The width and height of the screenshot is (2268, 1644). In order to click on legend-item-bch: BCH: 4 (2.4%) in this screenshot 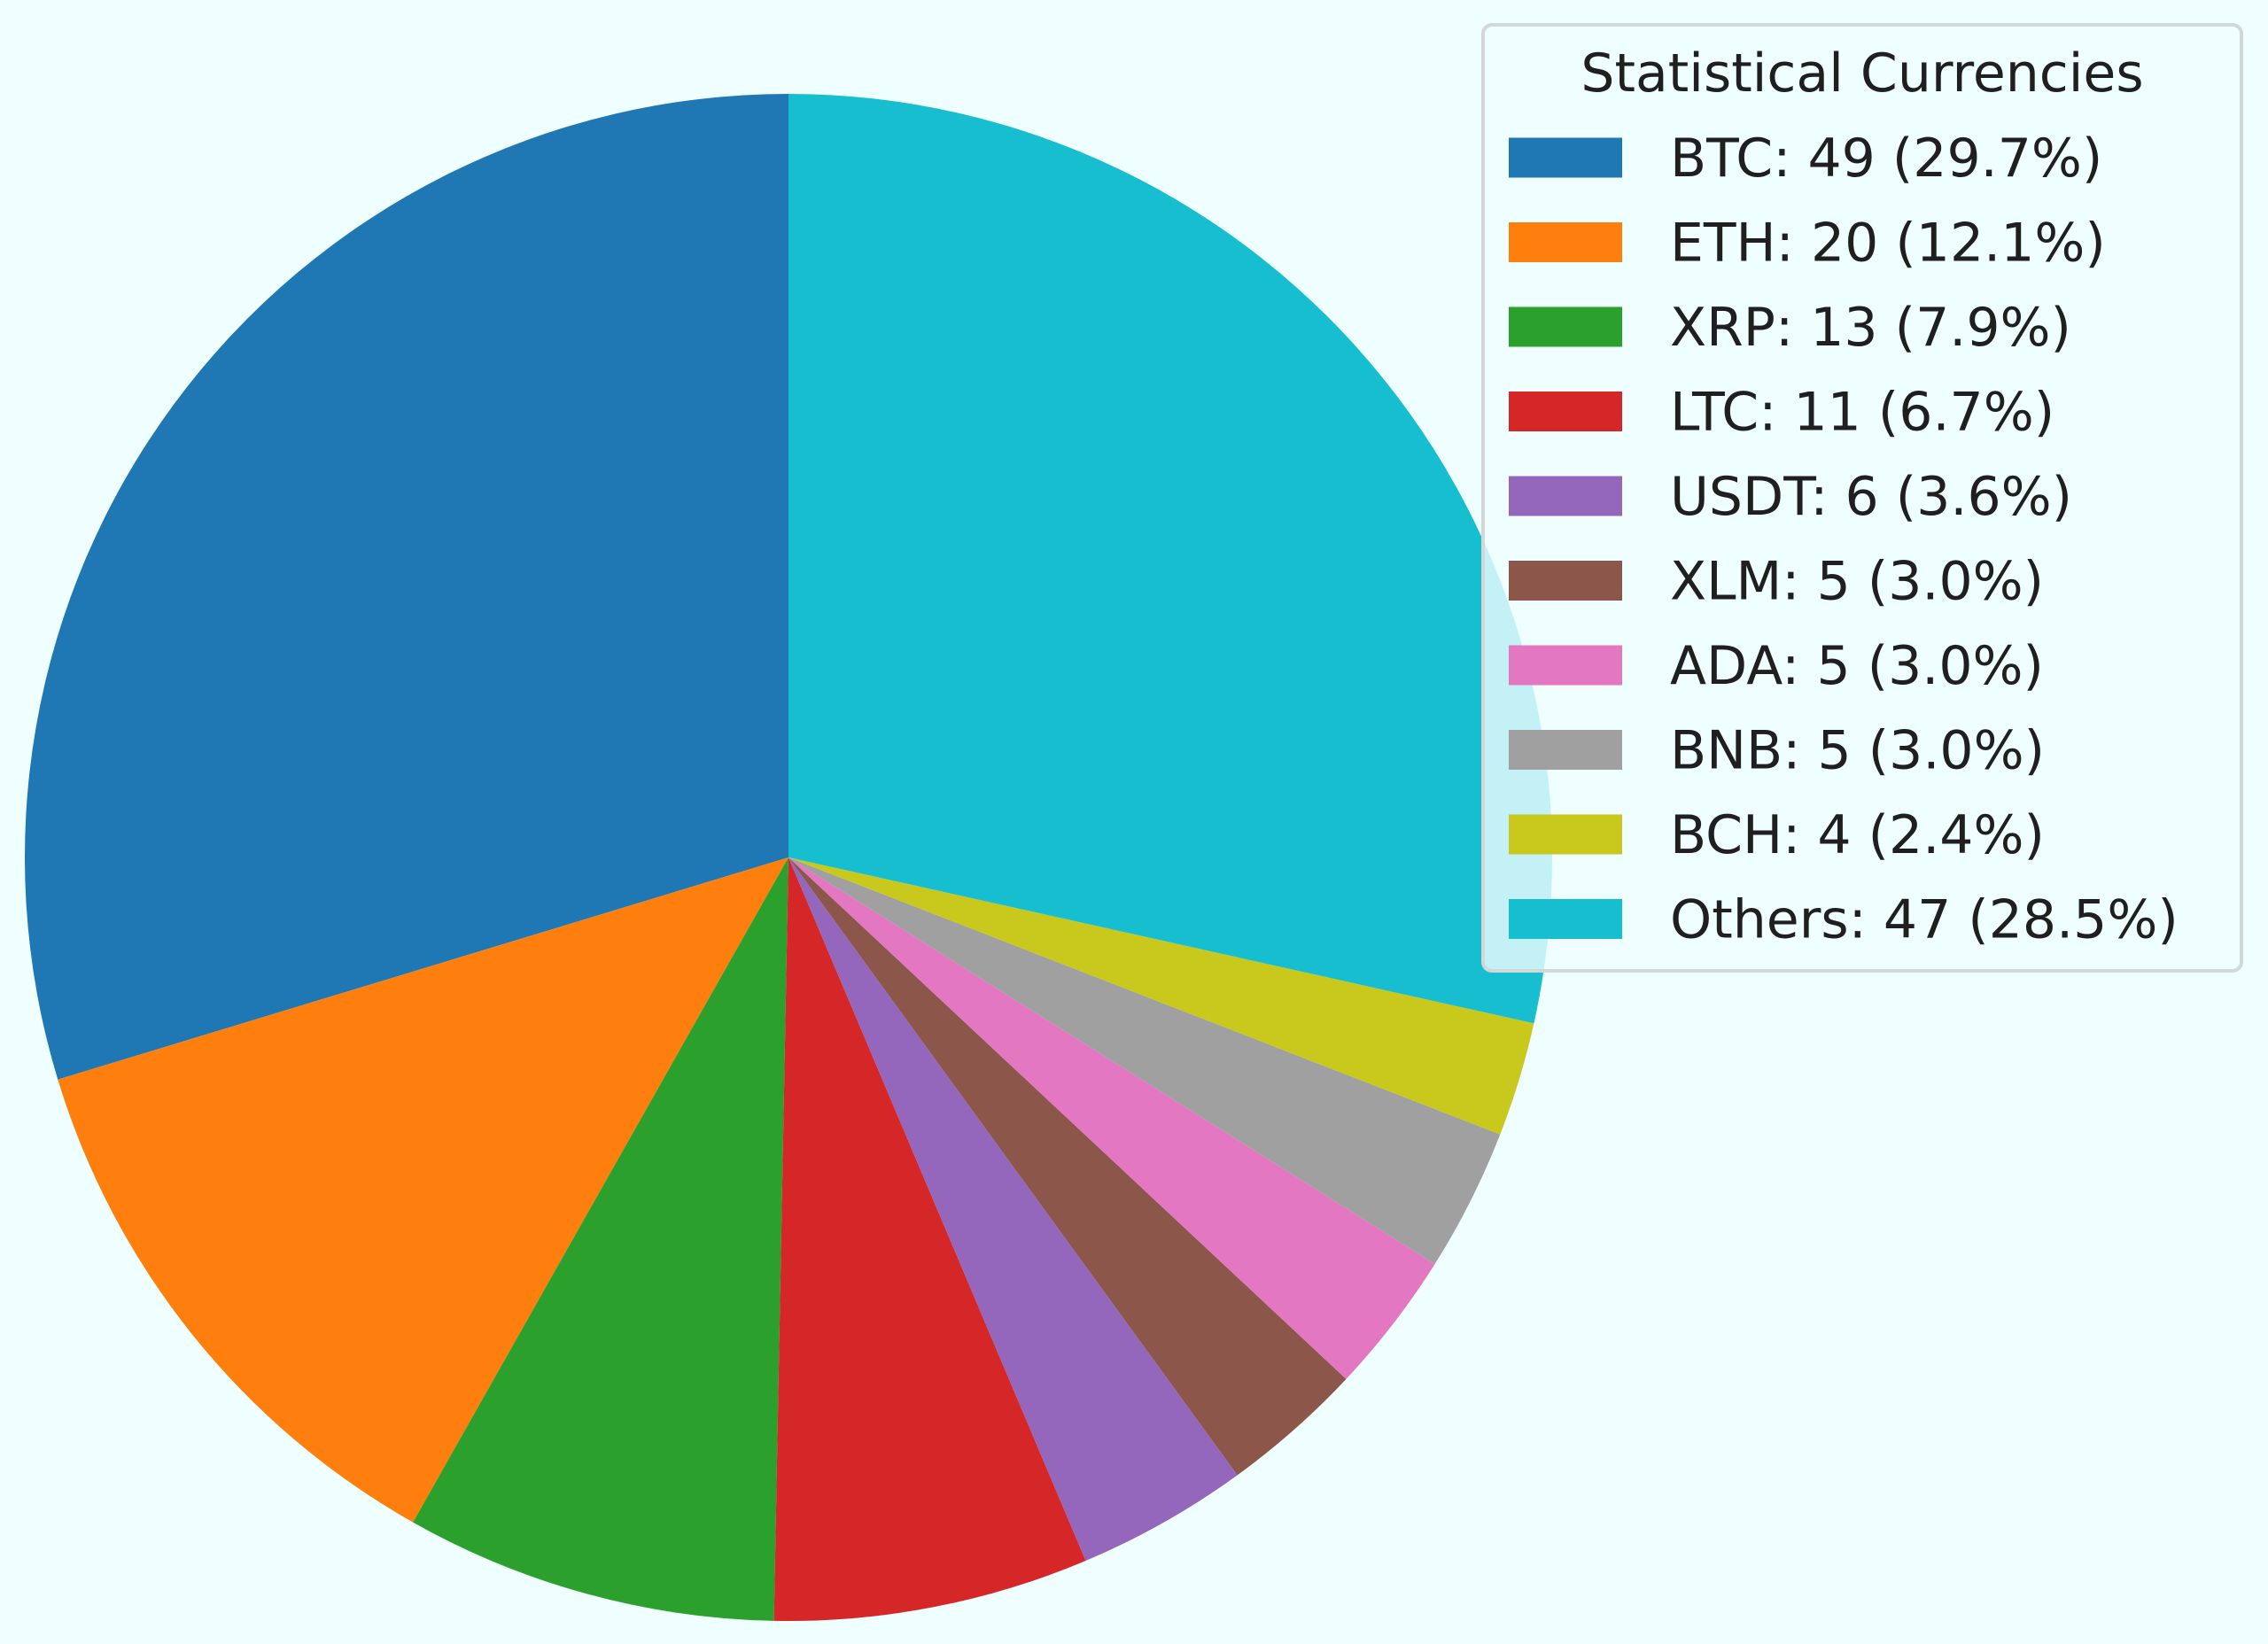, I will do `click(1777, 835)`.